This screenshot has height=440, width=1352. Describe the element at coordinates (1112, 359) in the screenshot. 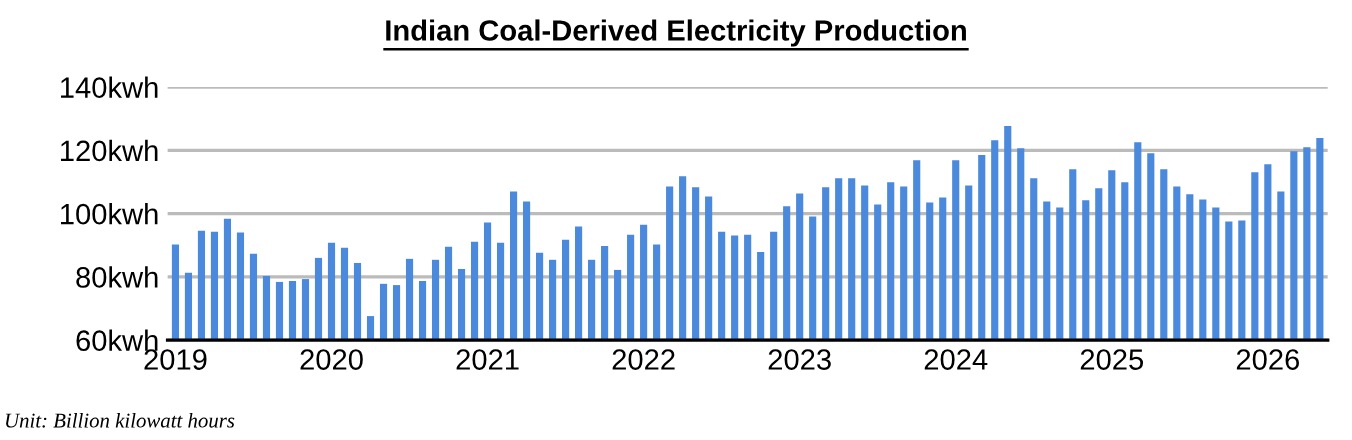

I see `x-tick-label: 2025` at that location.